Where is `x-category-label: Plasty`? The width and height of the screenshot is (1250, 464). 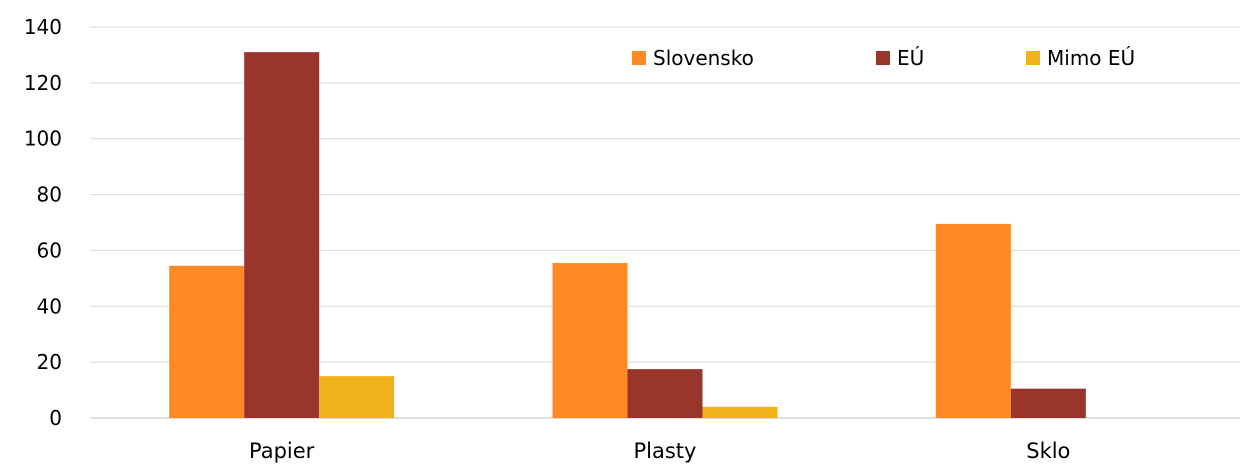
x-category-label: Plasty is located at coordinates (665, 451).